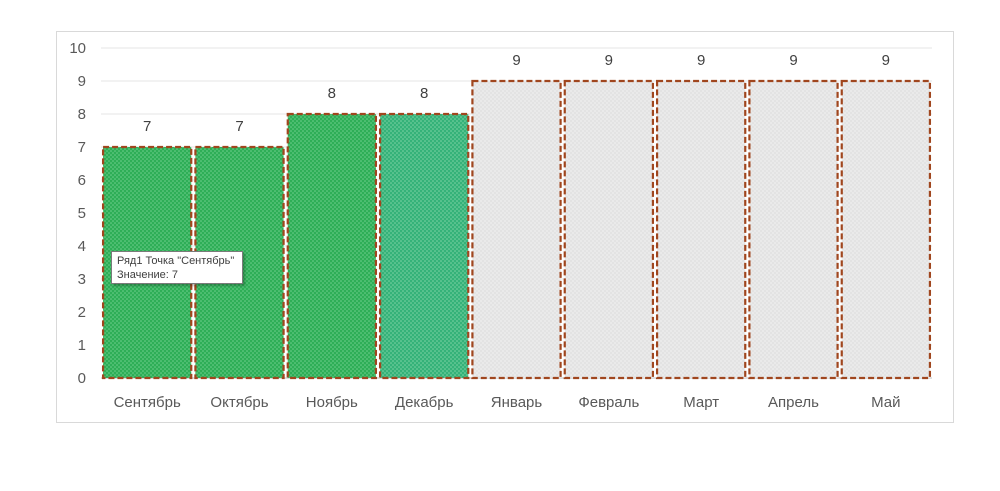  Describe the element at coordinates (82, 345) in the screenshot. I see `y-tick-label: 1` at that location.